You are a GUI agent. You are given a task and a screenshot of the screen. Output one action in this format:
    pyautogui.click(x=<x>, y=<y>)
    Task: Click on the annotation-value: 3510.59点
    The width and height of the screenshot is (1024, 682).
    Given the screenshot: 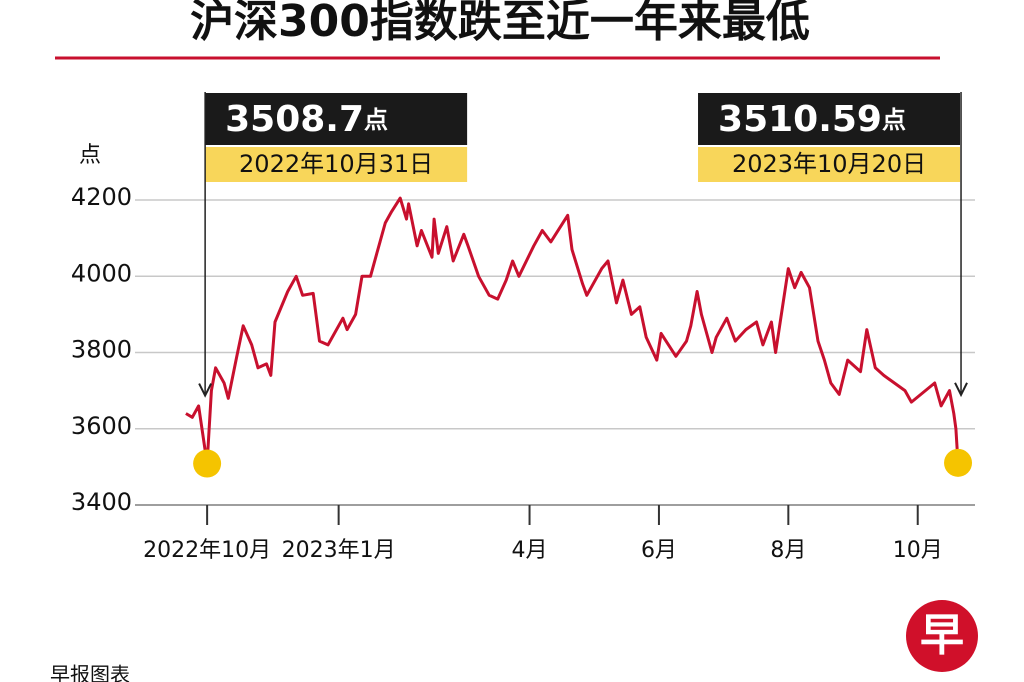 What is the action you would take?
    pyautogui.click(x=812, y=119)
    